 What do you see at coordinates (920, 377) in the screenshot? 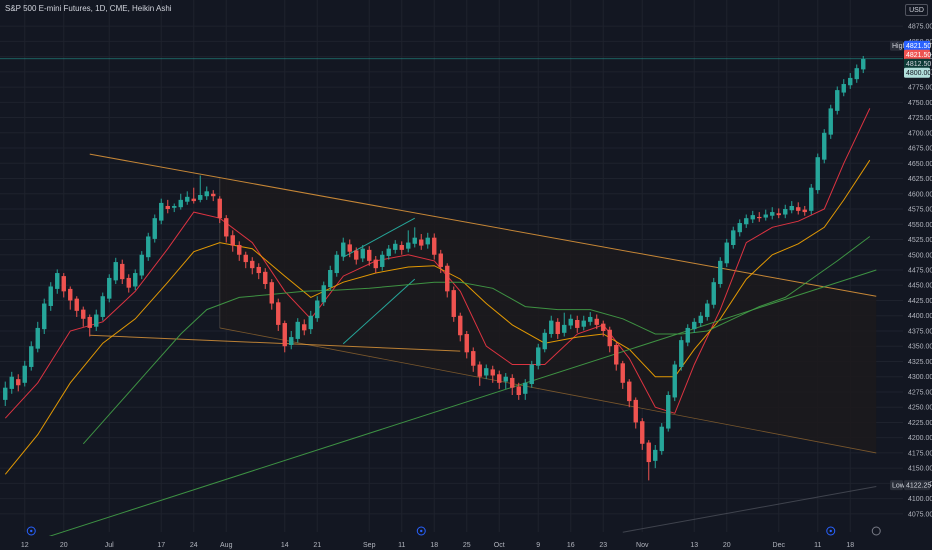
I see `price-tick-label: 4300.00` at bounding box center [920, 377].